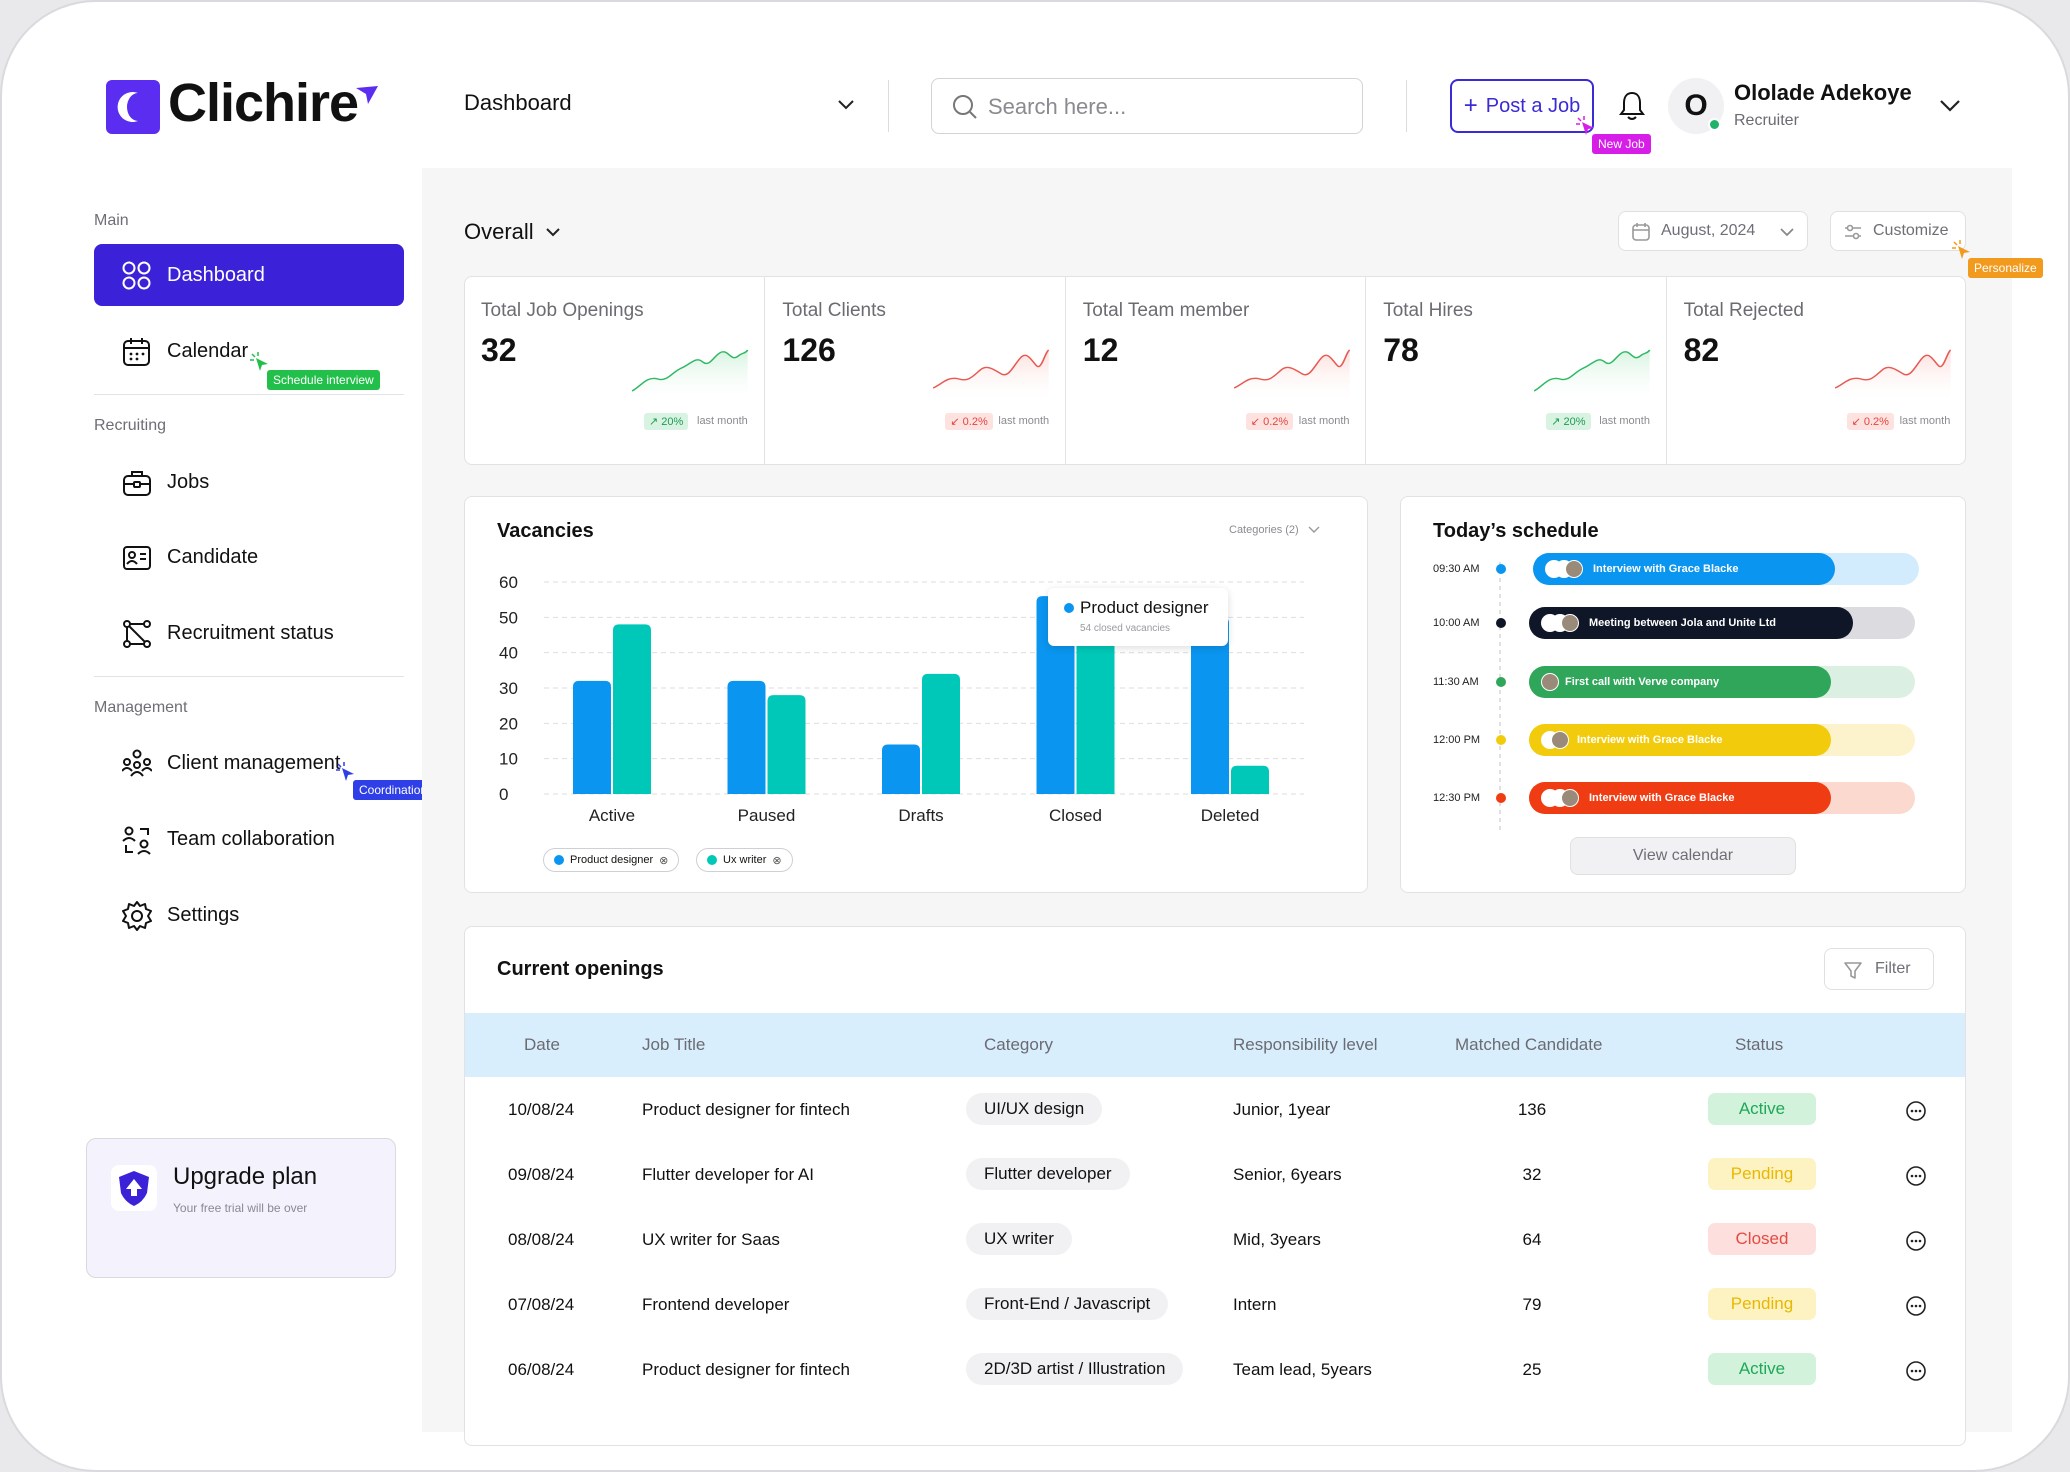 This screenshot has height=1472, width=2070. I want to click on schedule-time: 12:00 PM, so click(1457, 740).